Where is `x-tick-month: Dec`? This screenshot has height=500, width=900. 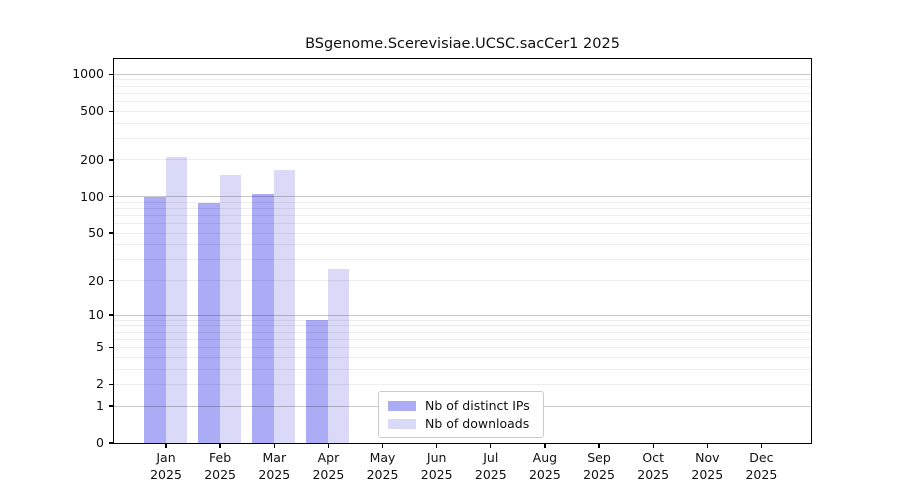 x-tick-month: Dec is located at coordinates (761, 457).